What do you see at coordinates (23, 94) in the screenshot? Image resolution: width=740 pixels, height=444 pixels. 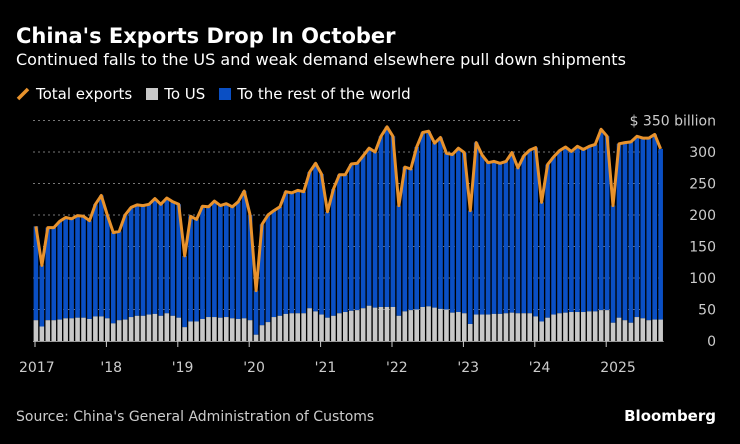 I see `line-swatch-icon` at bounding box center [23, 94].